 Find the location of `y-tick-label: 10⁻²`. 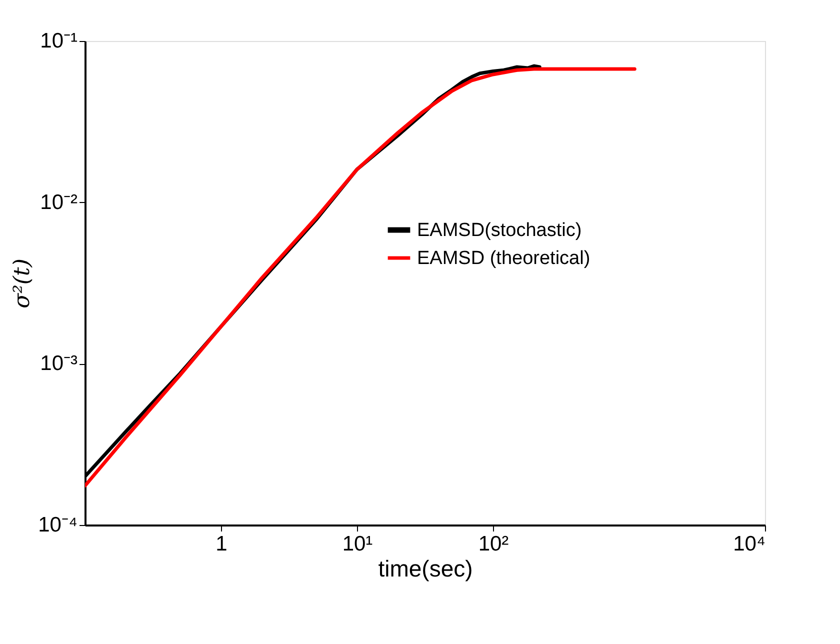

y-tick-label: 10⁻² is located at coordinates (59, 202).